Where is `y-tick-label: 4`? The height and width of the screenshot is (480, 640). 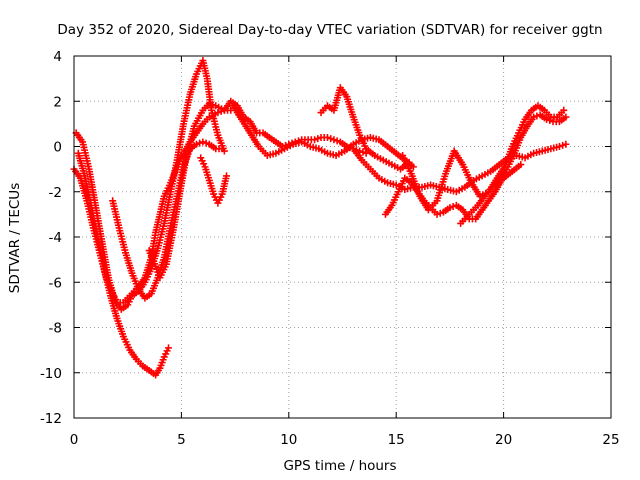 y-tick-label: 4 is located at coordinates (57, 57).